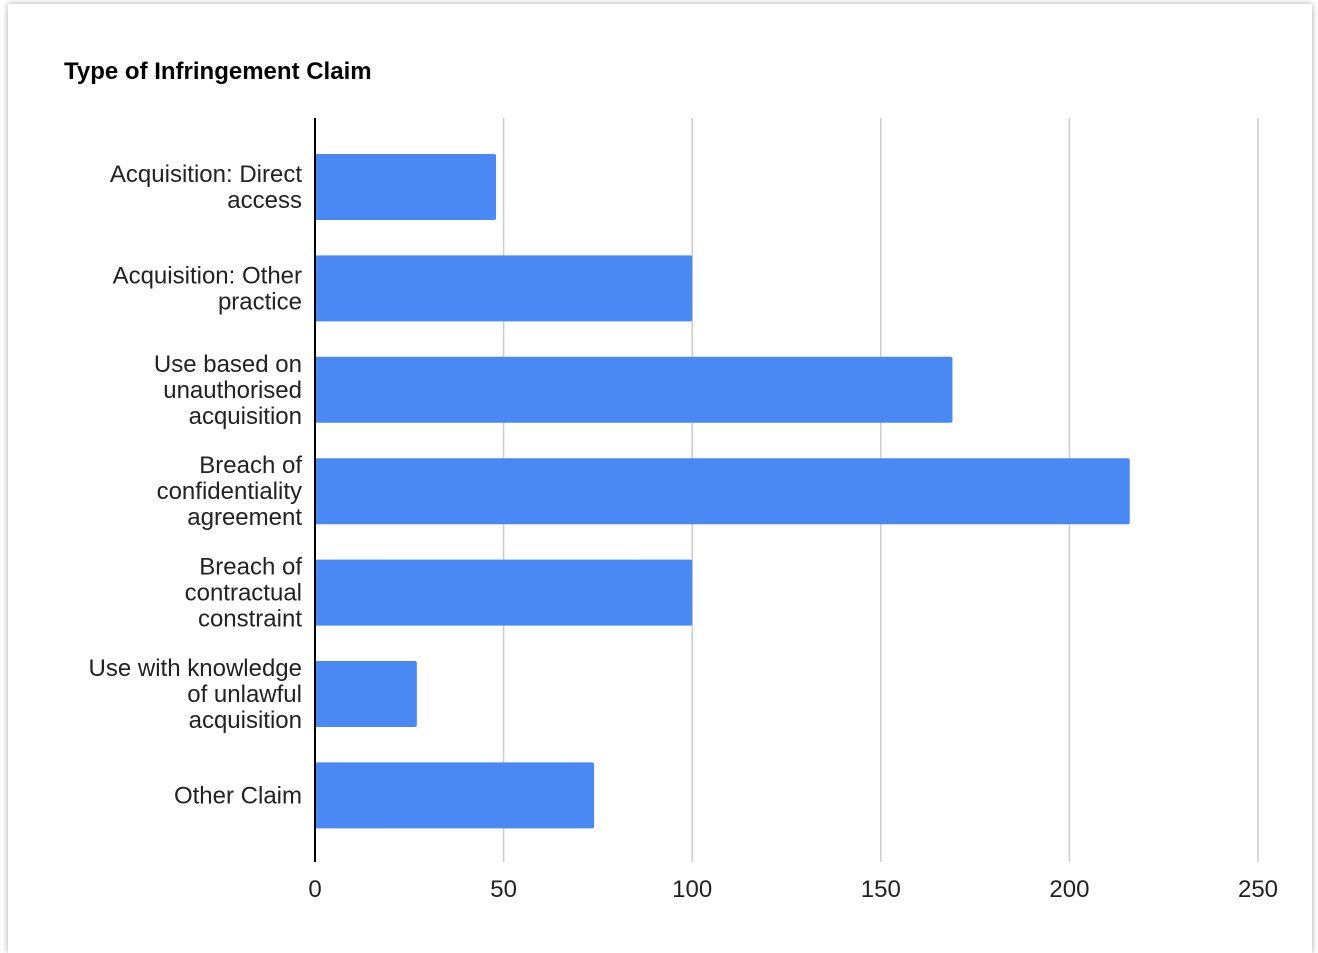 The height and width of the screenshot is (953, 1318). What do you see at coordinates (195, 668) in the screenshot?
I see `category-label: Use with knowledge` at bounding box center [195, 668].